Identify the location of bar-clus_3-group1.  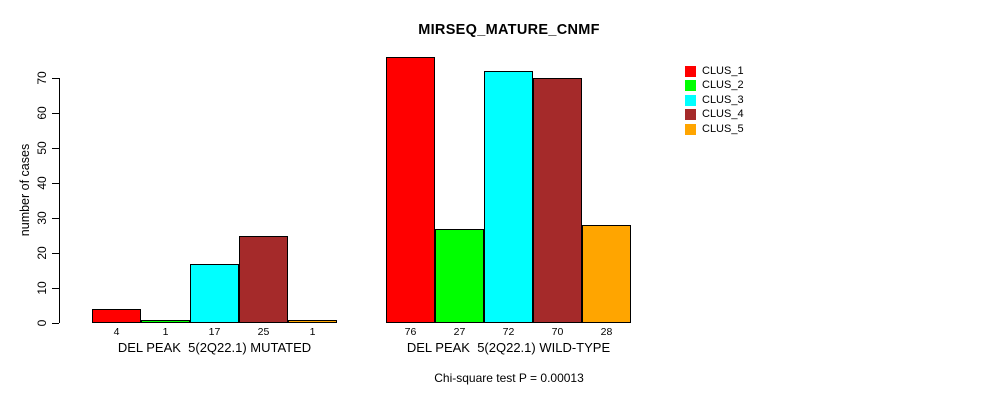
(214, 293).